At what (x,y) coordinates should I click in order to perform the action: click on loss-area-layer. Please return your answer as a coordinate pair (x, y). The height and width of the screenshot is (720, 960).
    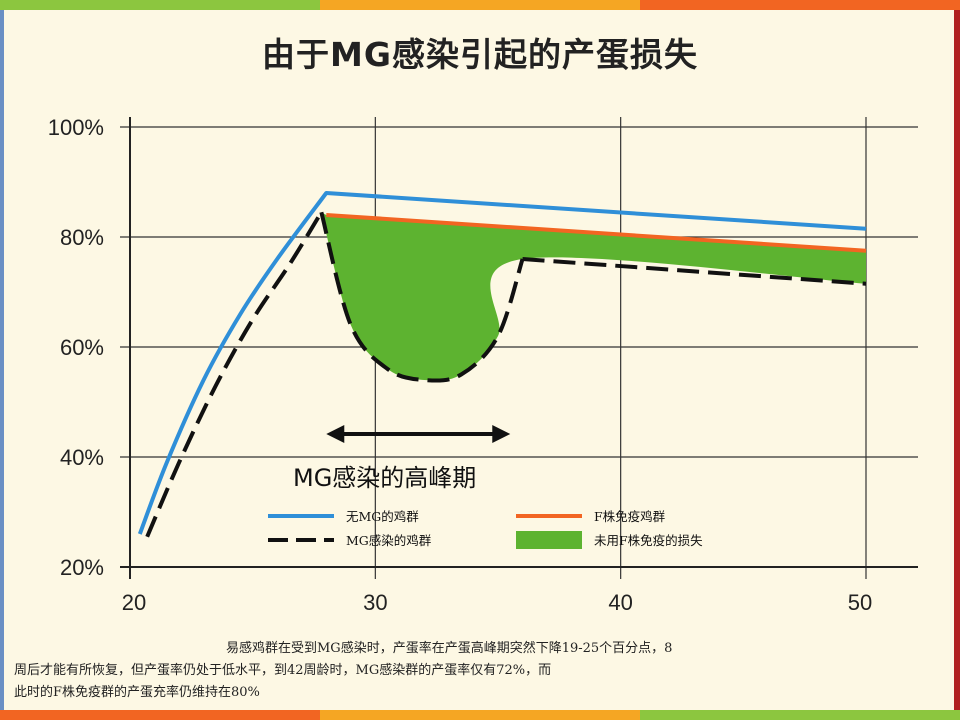
    Looking at the image, I should click on (593, 296).